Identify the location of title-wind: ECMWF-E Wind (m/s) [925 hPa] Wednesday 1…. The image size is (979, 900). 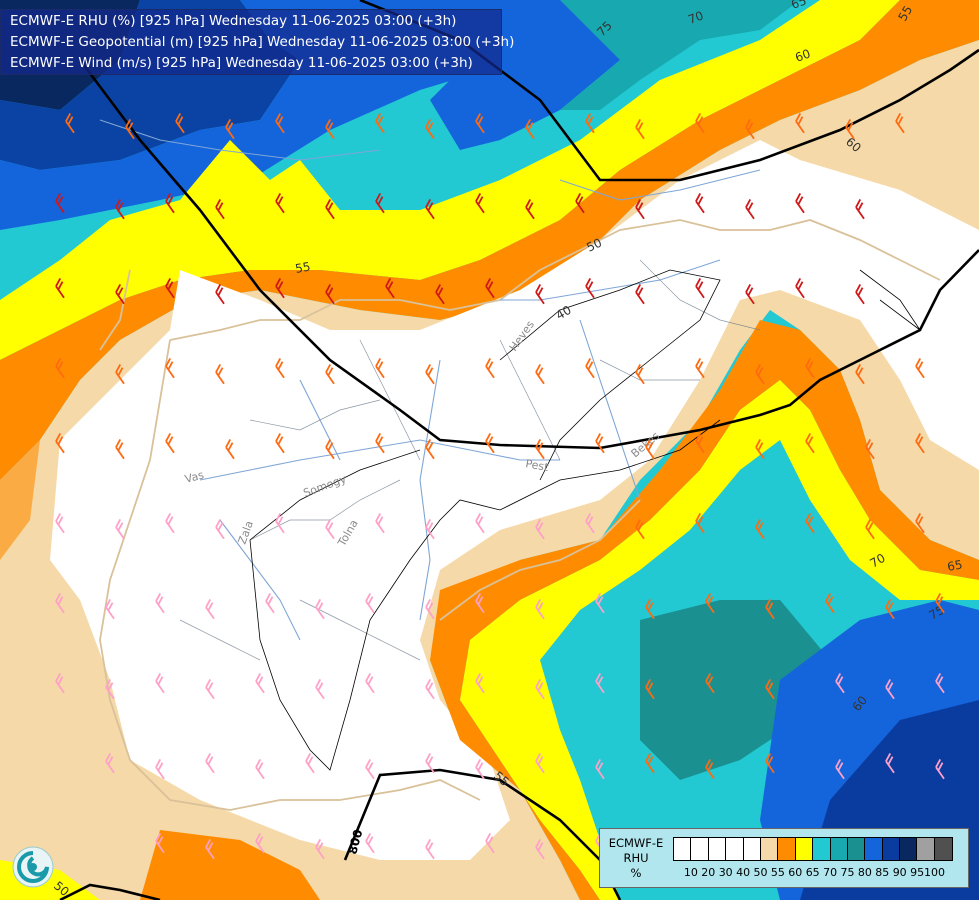
(241, 63).